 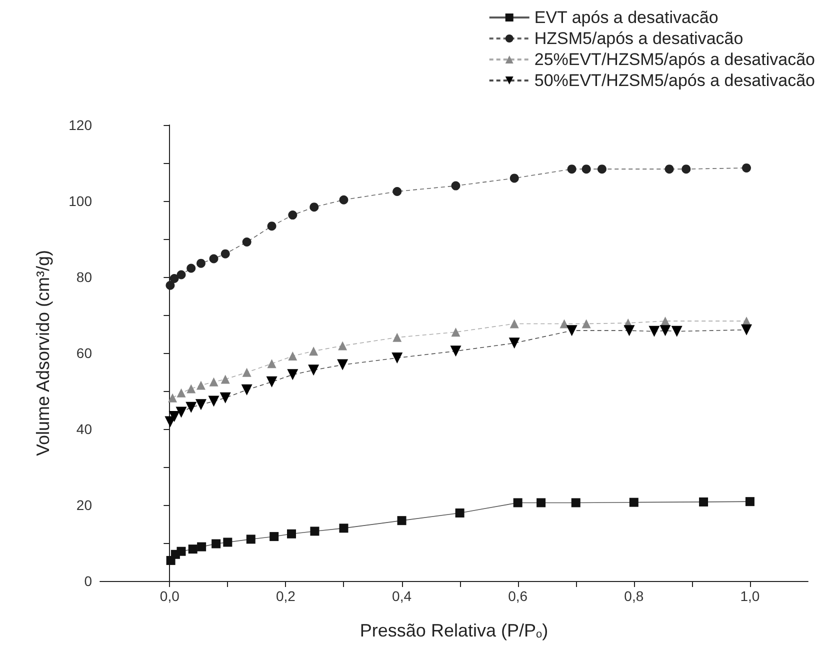 What do you see at coordinates (80, 125) in the screenshot?
I see `y-tick-label: 120` at bounding box center [80, 125].